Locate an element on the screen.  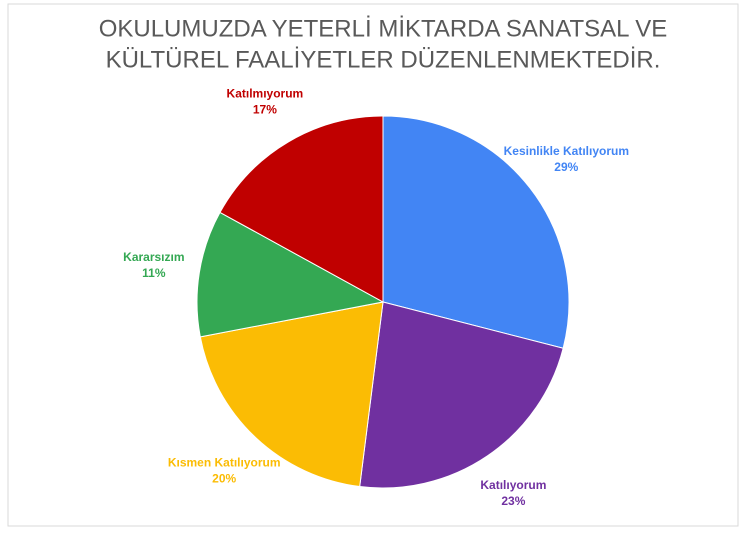
slice-value-label: 20% is located at coordinates (224, 478).